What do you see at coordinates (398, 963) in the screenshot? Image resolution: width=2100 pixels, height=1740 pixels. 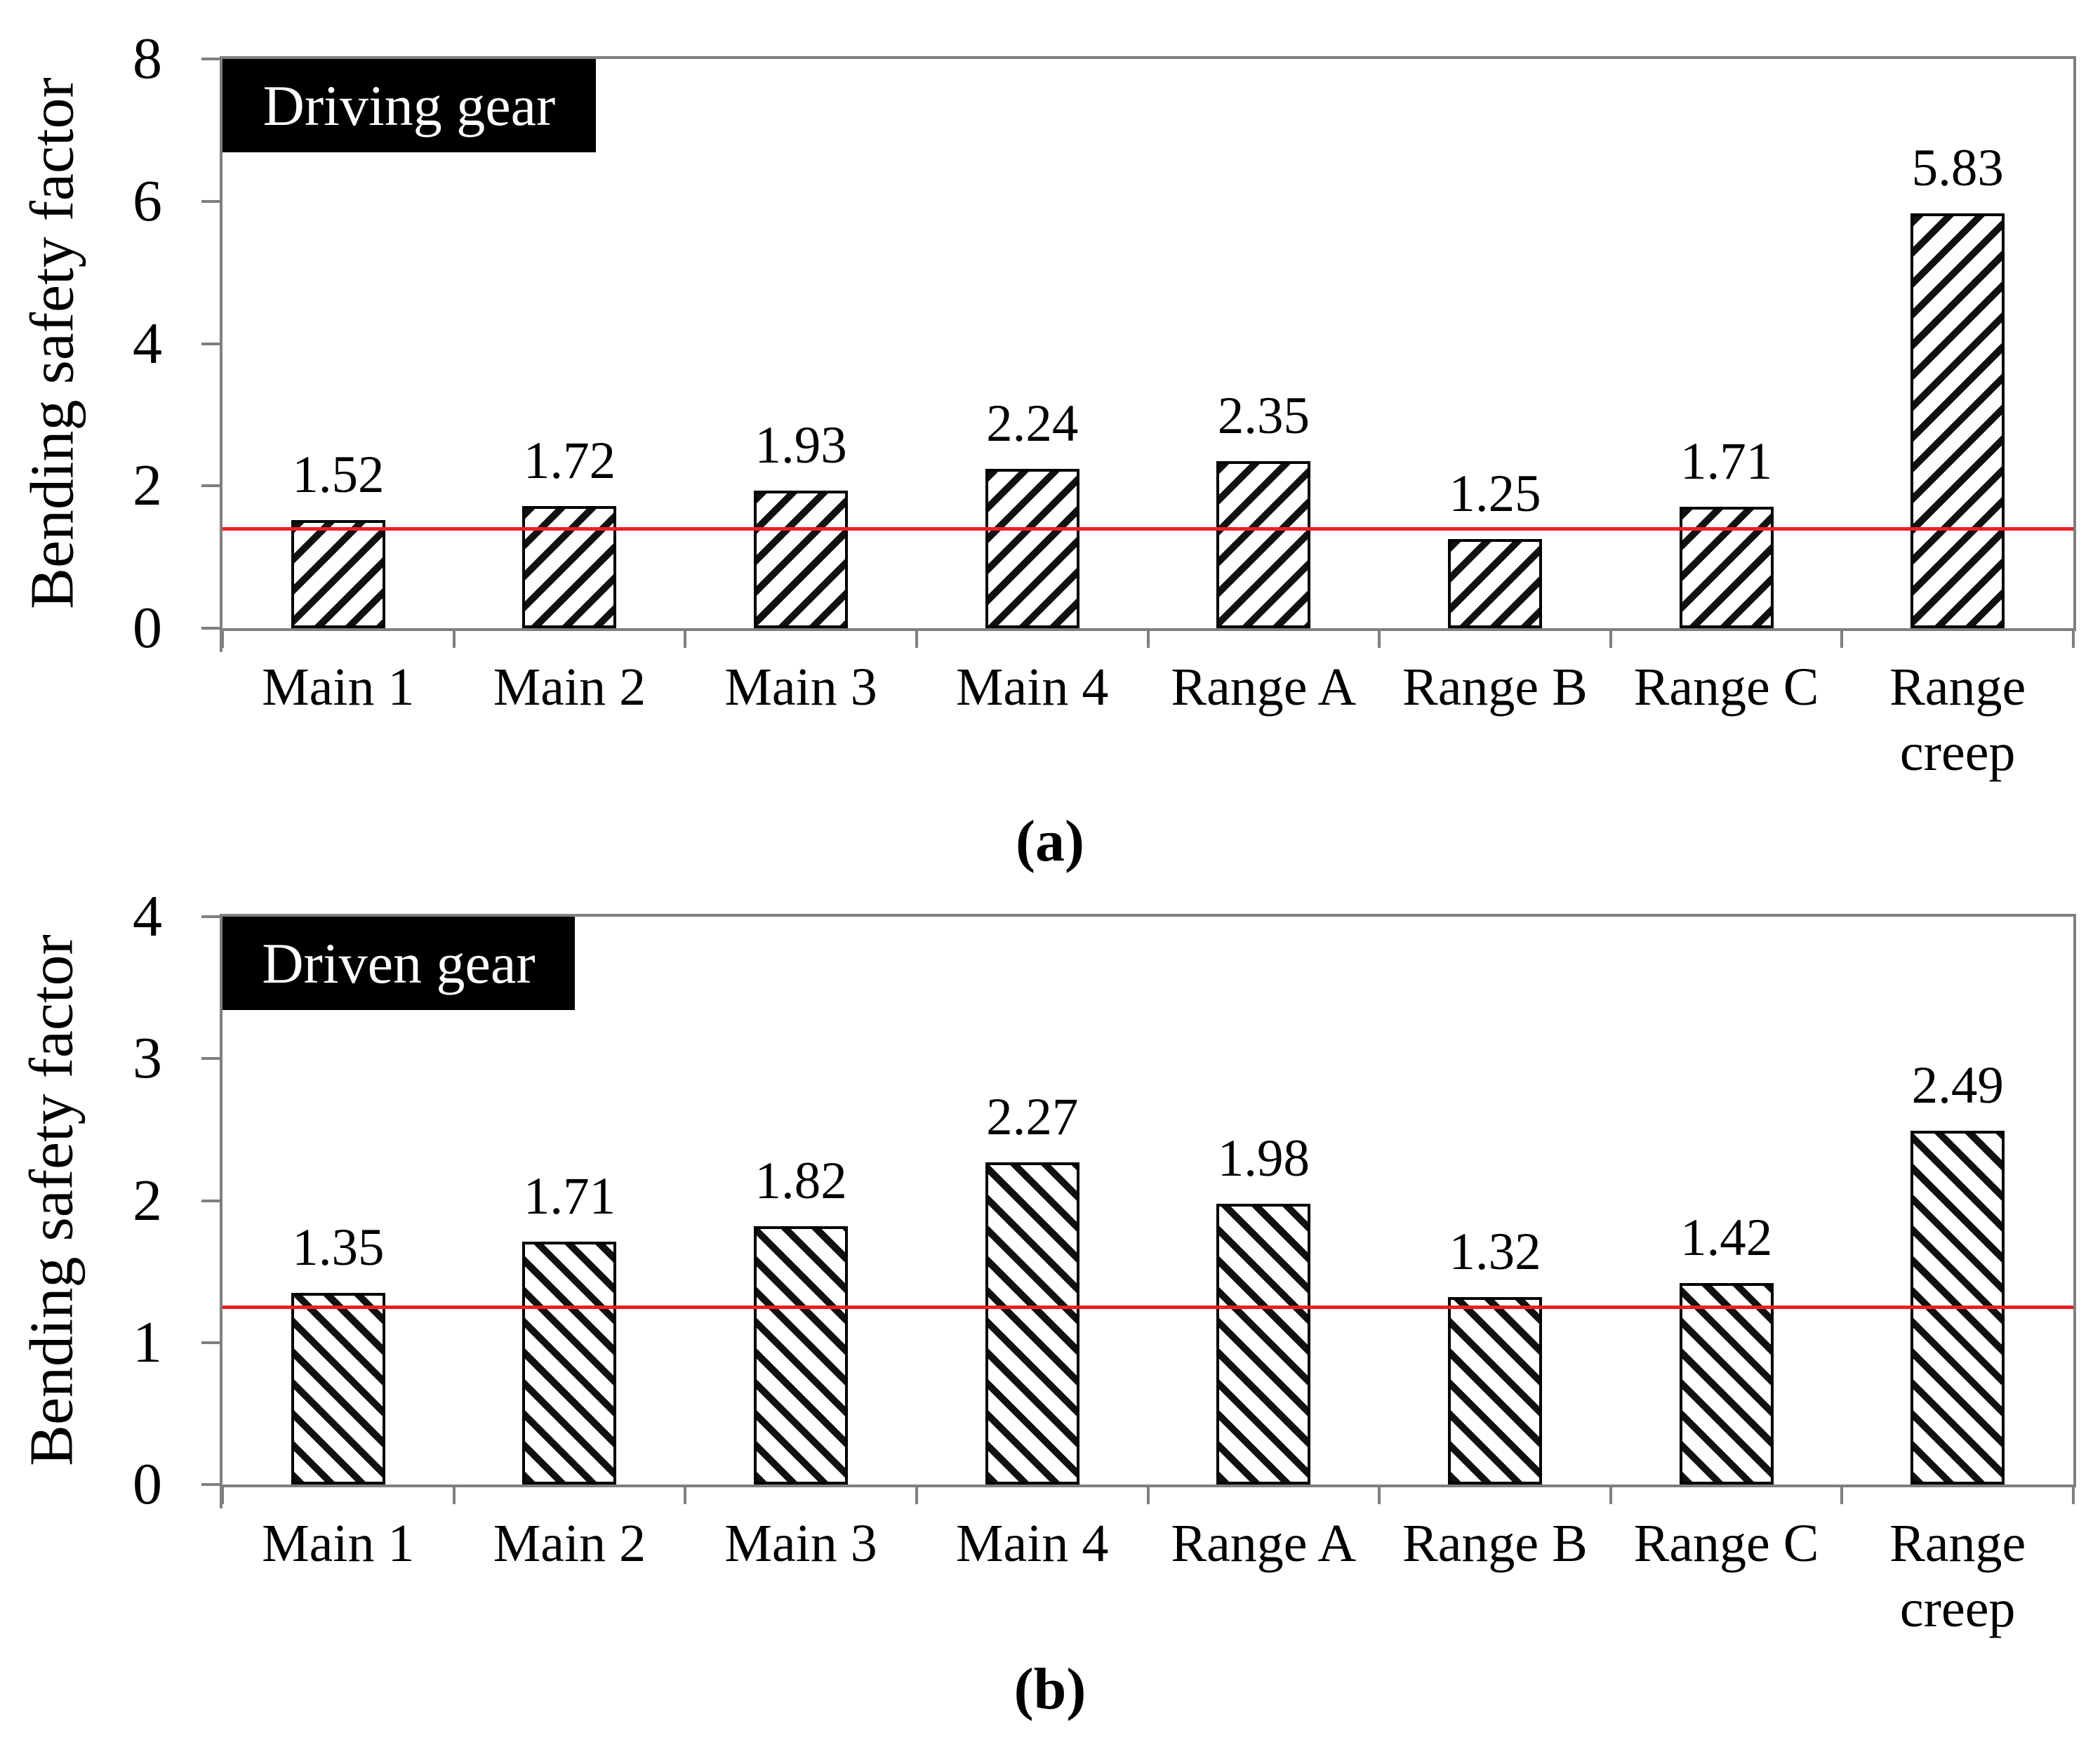 I see `panel-title-box-b: Driven gear` at bounding box center [398, 963].